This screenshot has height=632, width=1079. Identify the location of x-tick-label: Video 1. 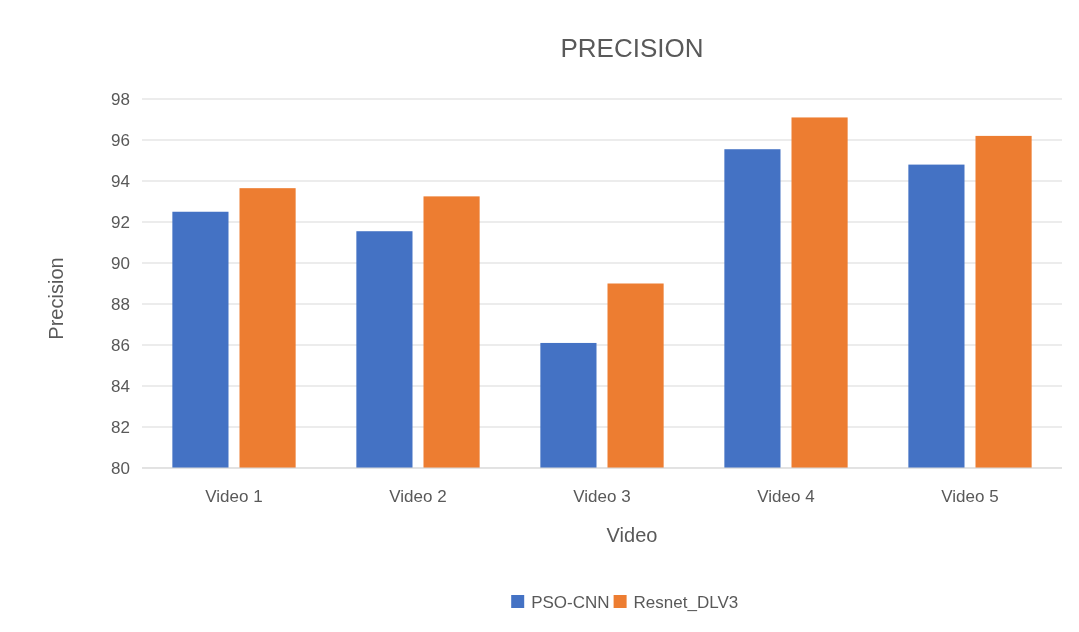
(234, 496).